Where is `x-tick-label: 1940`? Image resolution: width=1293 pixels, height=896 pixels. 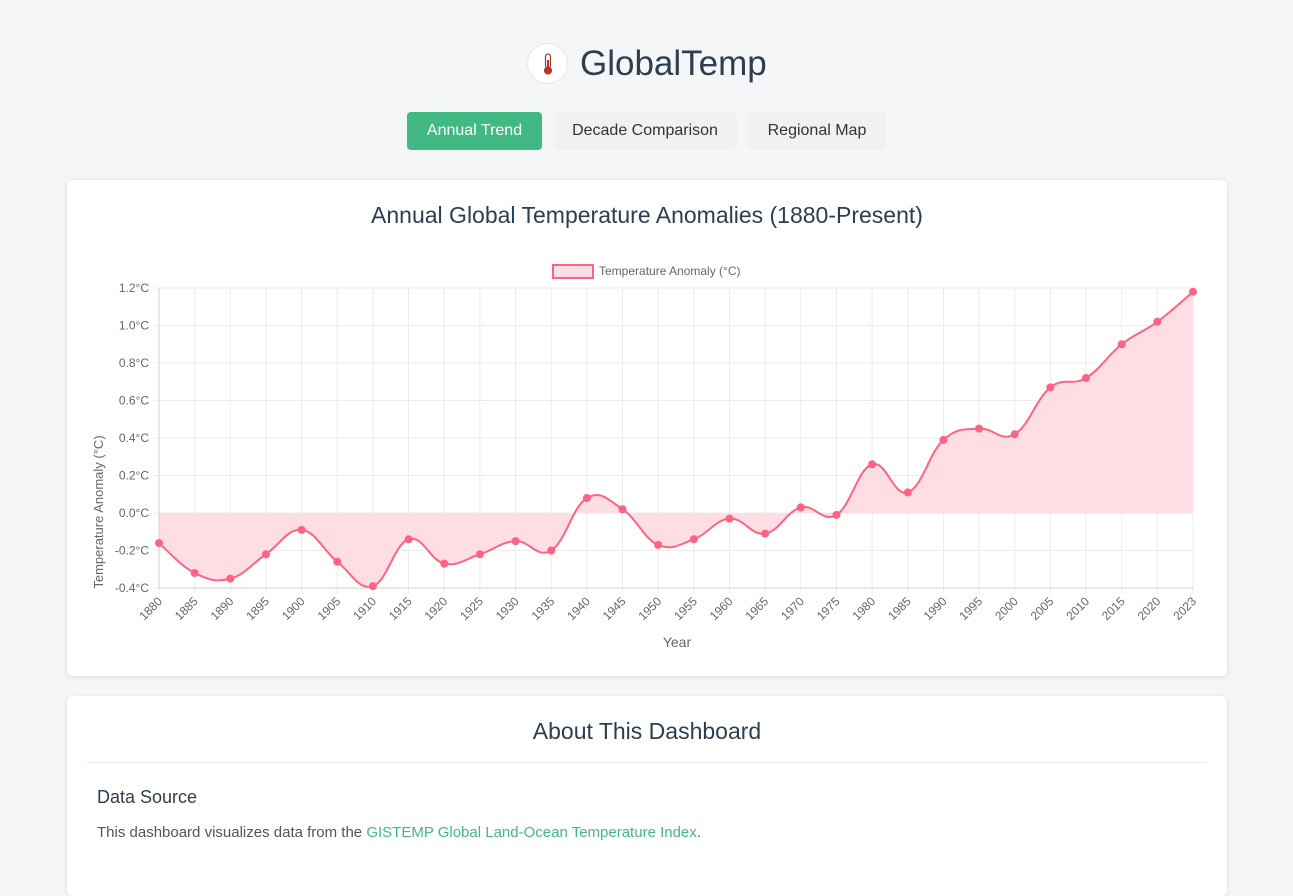
x-tick-label: 1940 is located at coordinates (578, 608).